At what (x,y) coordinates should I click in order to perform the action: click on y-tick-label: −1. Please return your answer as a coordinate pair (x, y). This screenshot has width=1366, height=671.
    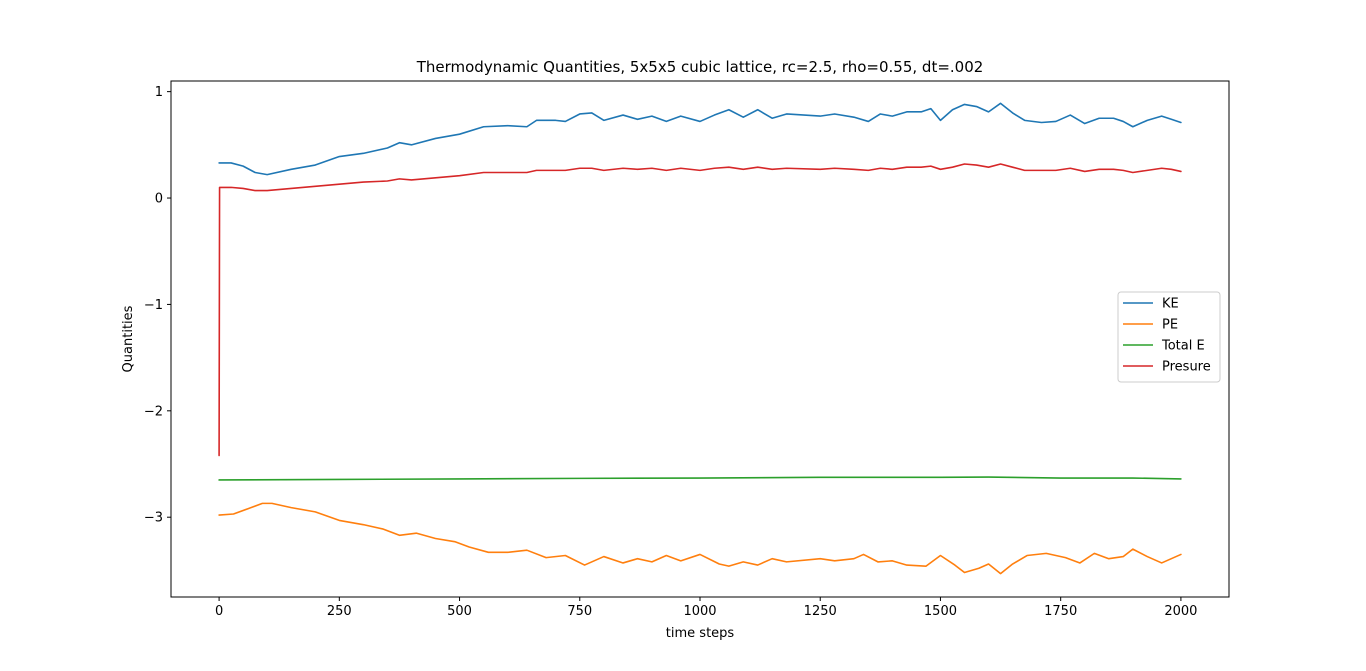
    Looking at the image, I should click on (153, 305).